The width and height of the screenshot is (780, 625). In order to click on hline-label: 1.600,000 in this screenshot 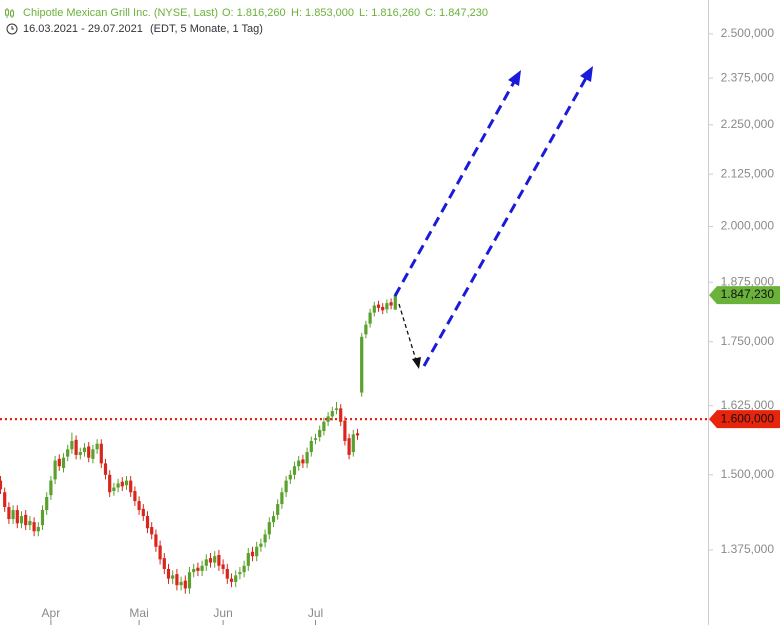, I will do `click(748, 418)`.